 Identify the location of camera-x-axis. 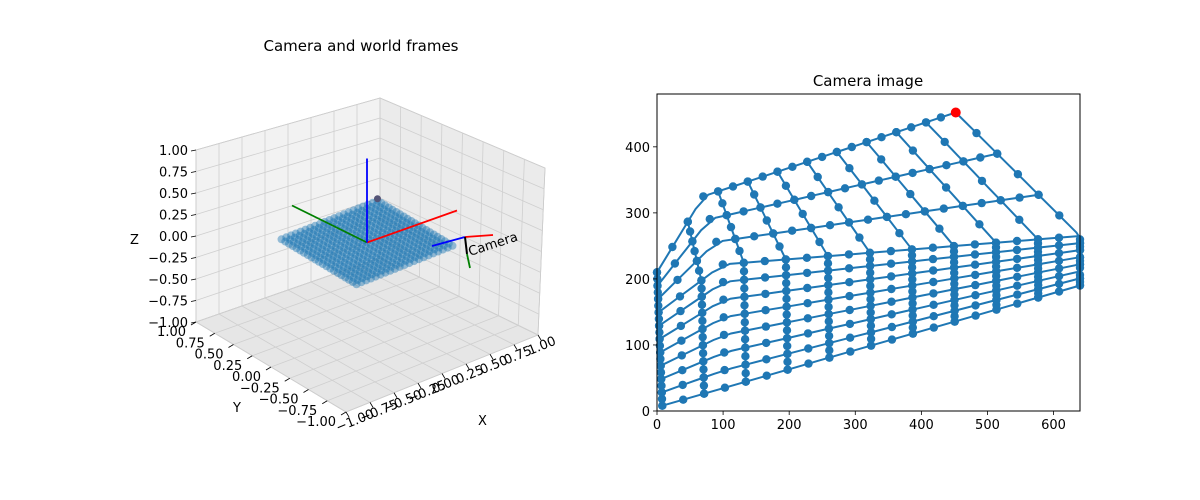
(479, 236).